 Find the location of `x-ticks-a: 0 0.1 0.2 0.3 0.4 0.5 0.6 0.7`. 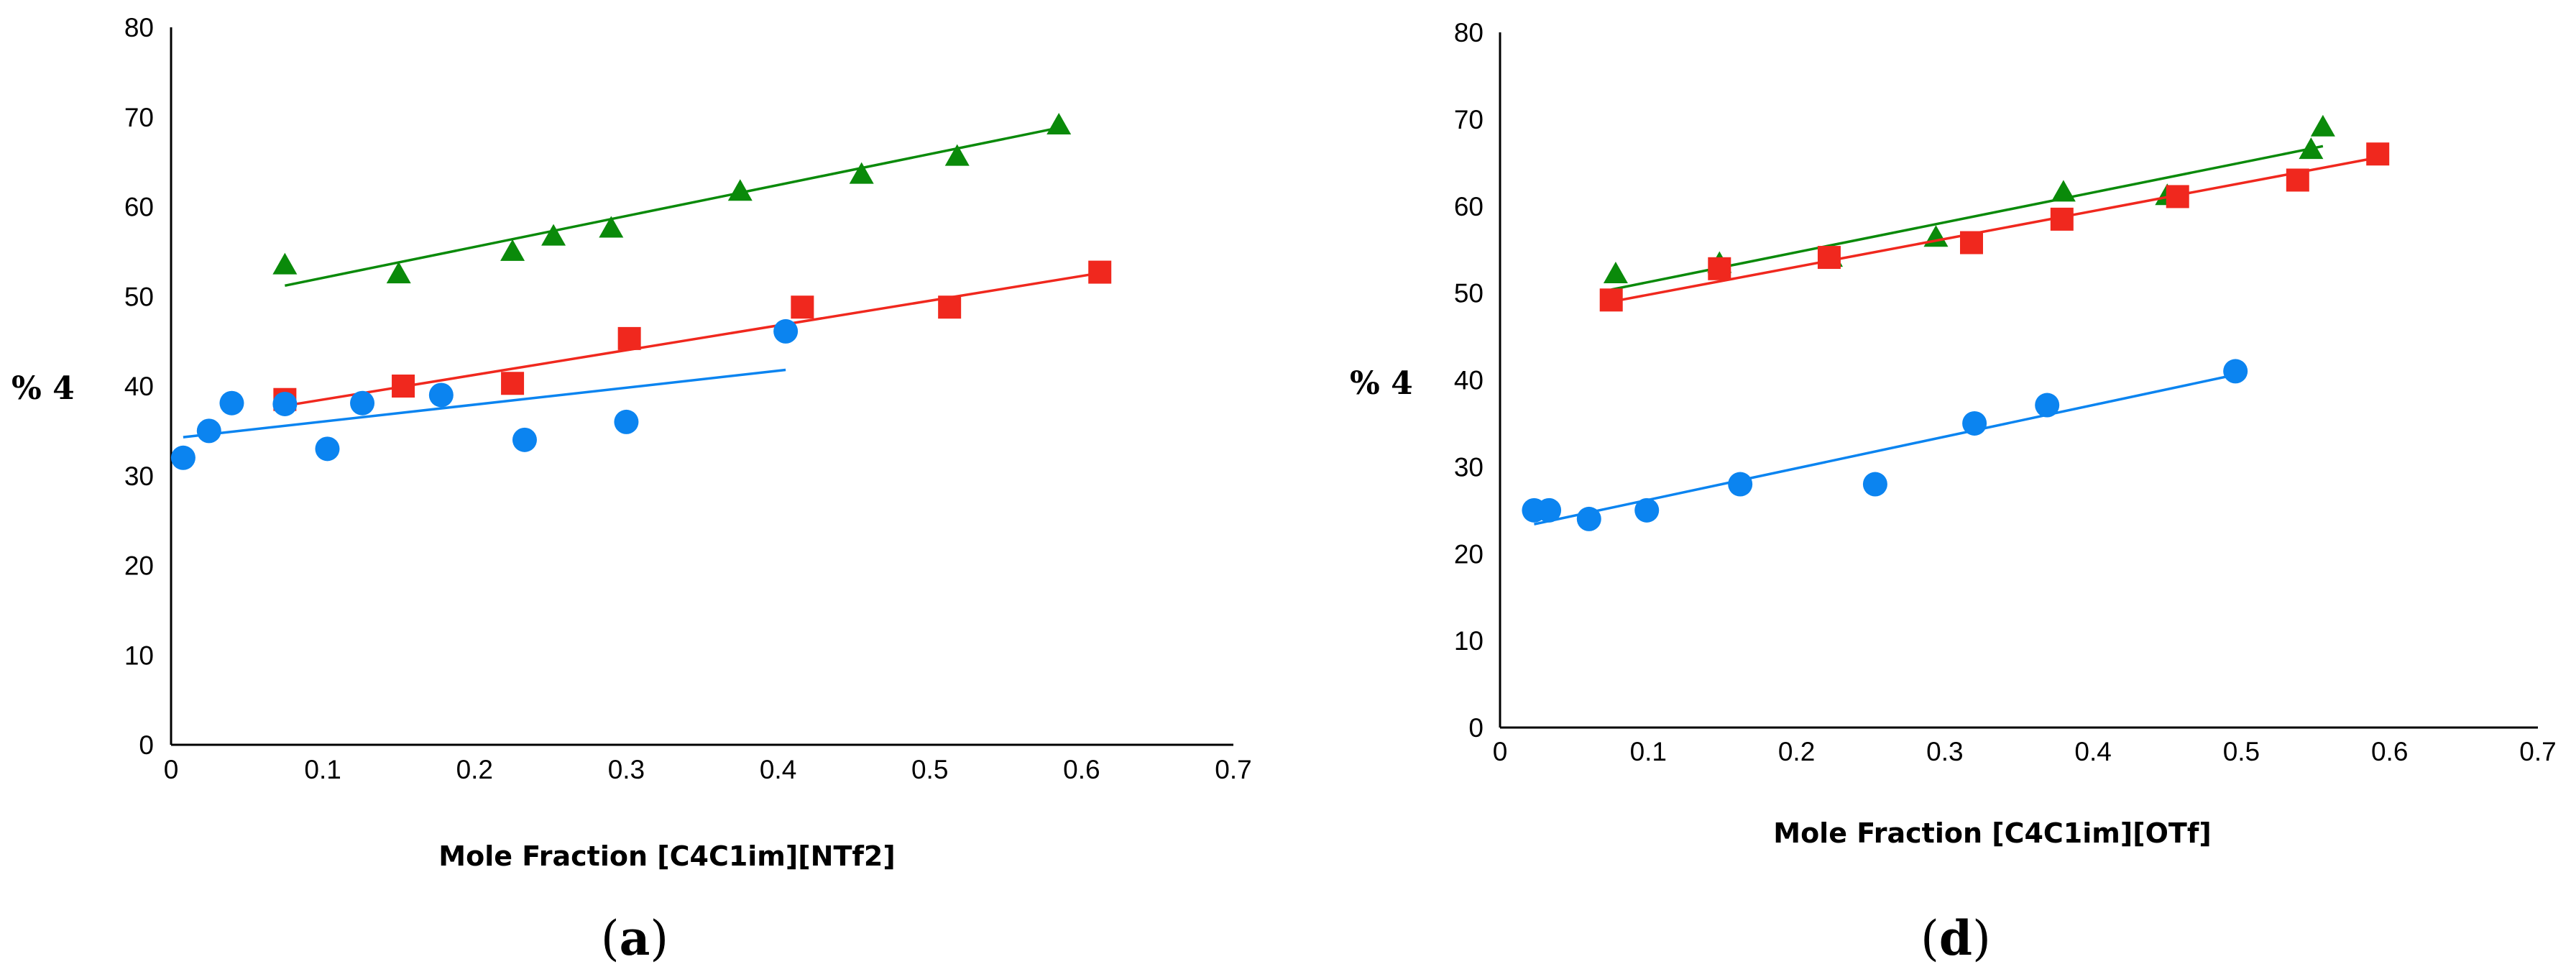

x-ticks-a: 0 0.1 0.2 0.3 0.4 0.5 0.6 0.7 is located at coordinates (708, 769).